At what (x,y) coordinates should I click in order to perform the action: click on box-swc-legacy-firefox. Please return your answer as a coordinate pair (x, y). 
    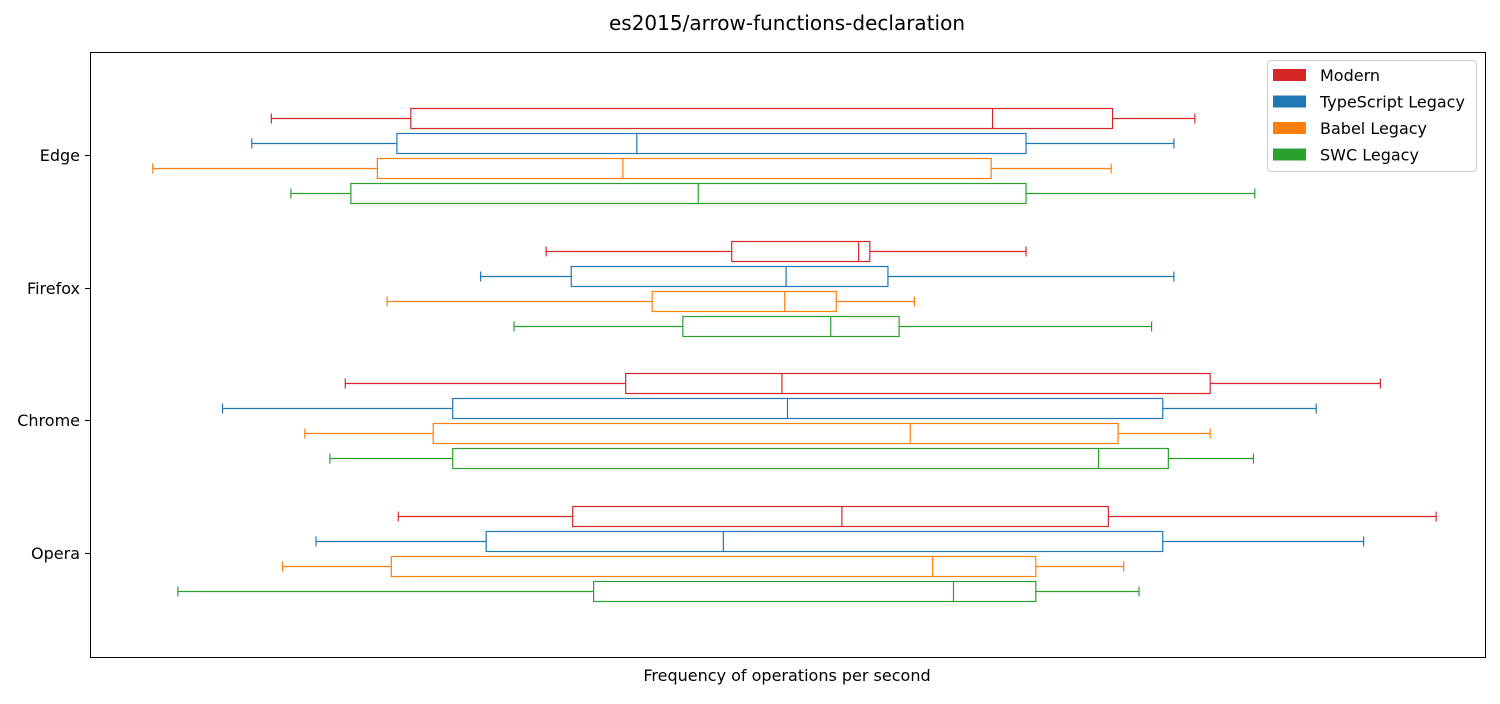
    Looking at the image, I should click on (833, 326).